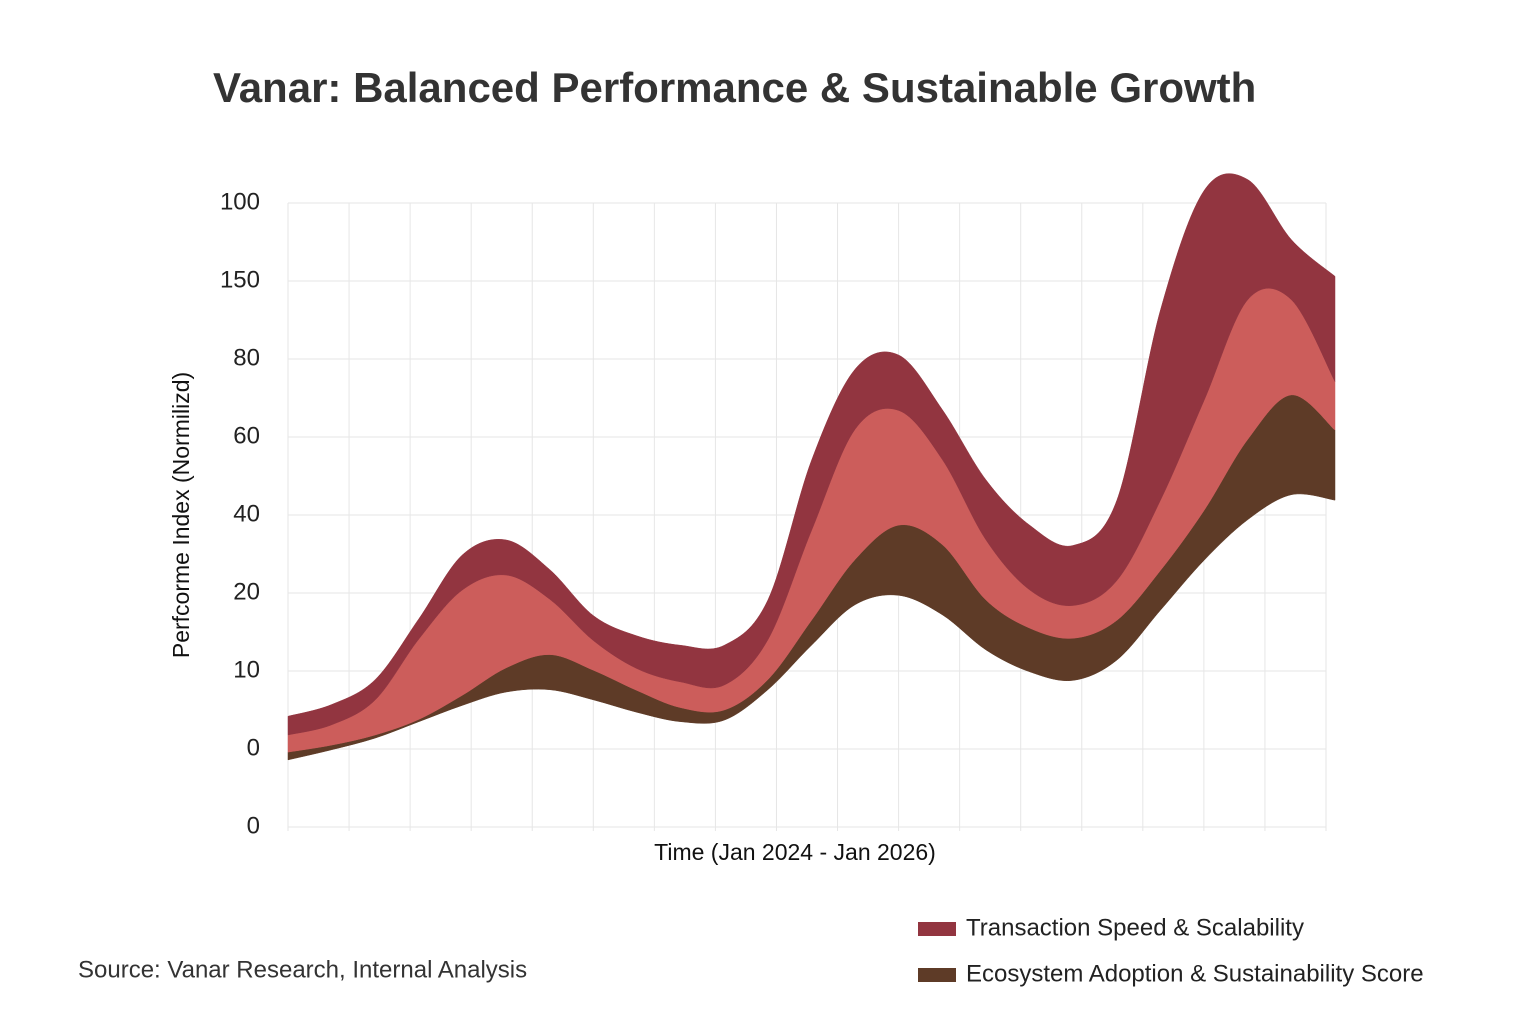 This screenshot has height=1024, width=1536. I want to click on y-tick-label: 100, so click(240, 201).